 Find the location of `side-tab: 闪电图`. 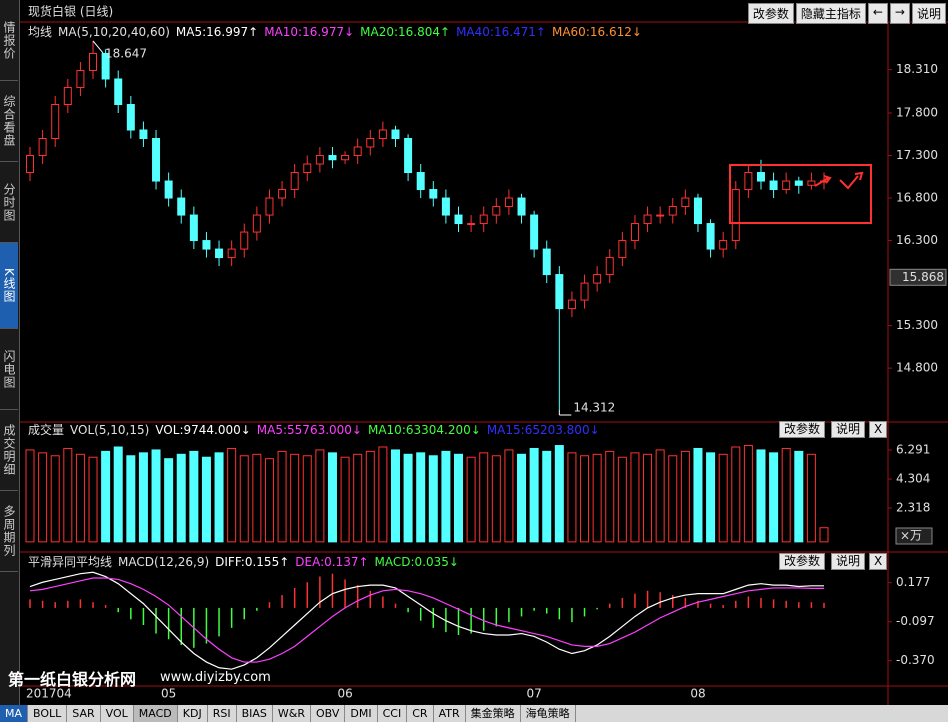

side-tab: 闪电图 is located at coordinates (9, 369).